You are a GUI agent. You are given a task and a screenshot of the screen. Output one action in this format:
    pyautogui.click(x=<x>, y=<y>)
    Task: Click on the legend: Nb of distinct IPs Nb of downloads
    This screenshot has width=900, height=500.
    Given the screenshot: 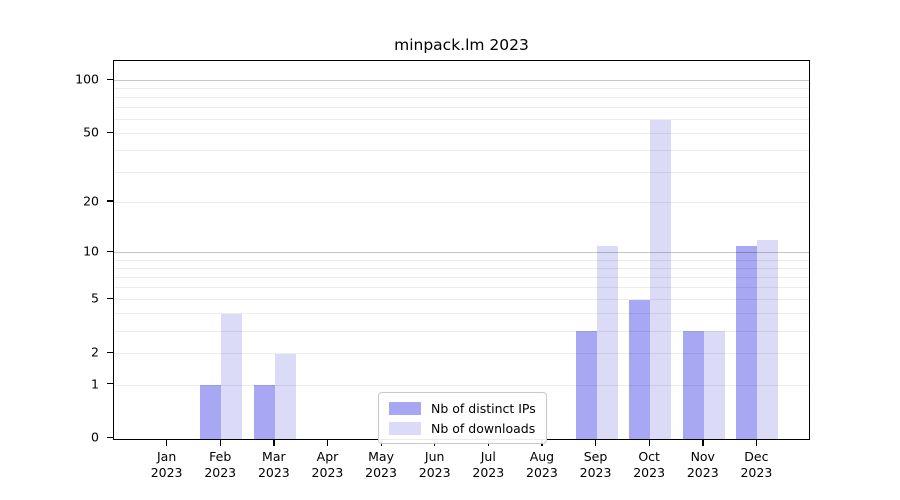 What is the action you would take?
    pyautogui.click(x=462, y=418)
    